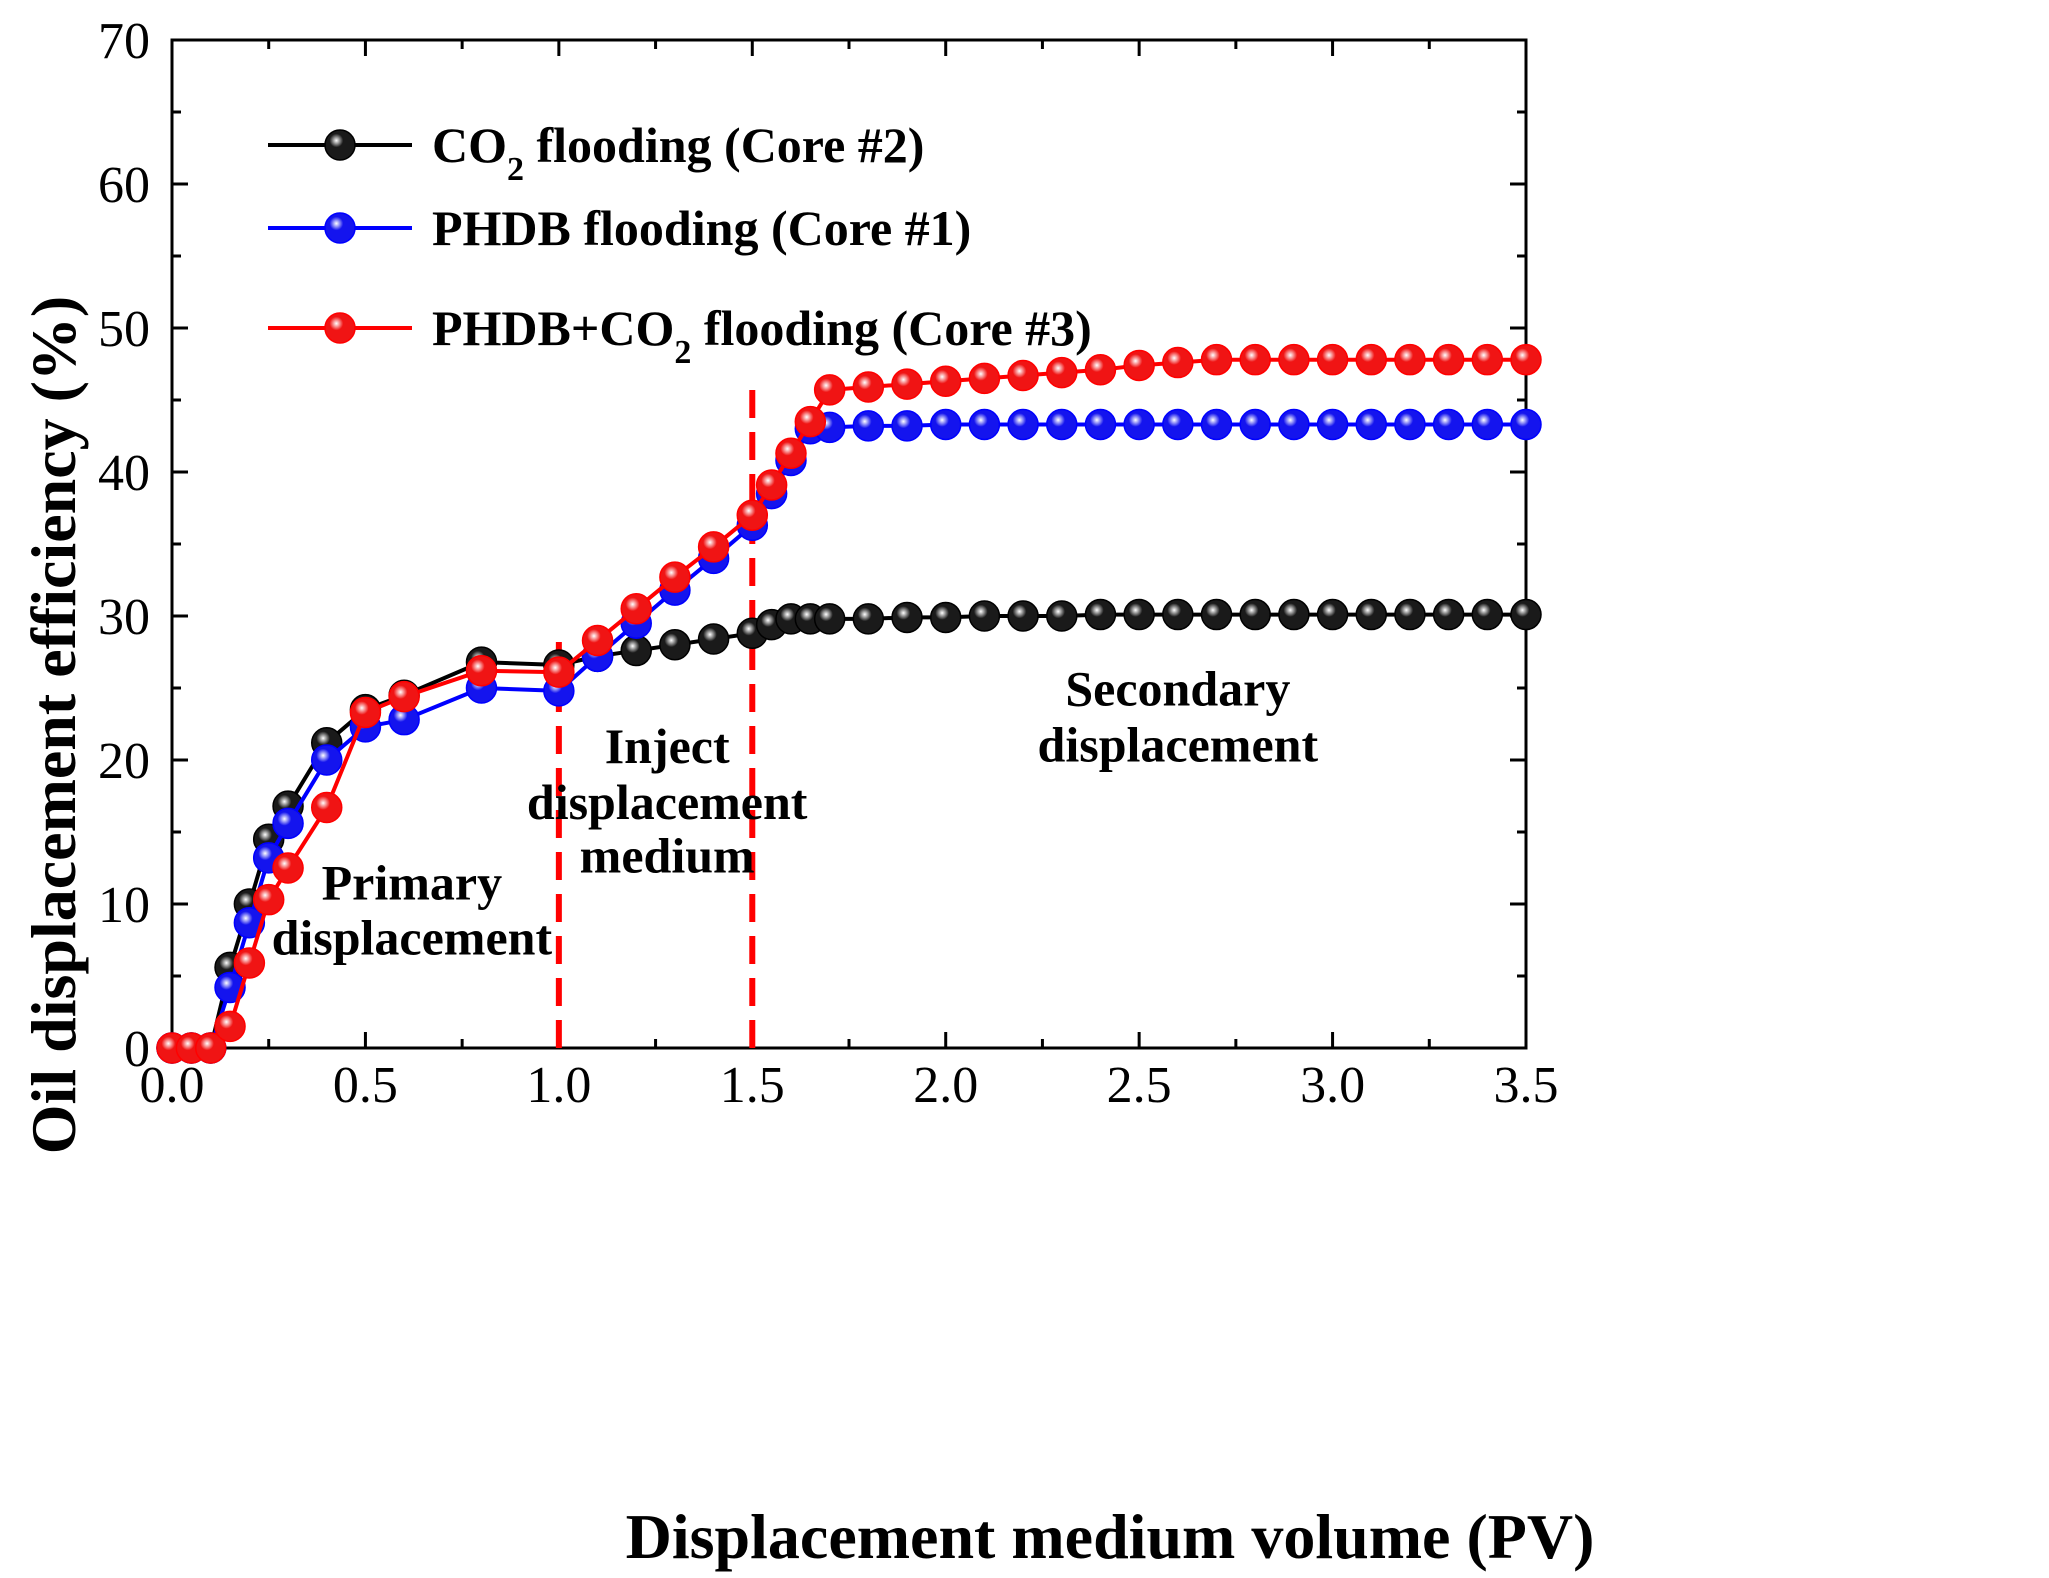  I want to click on legend-entry: PHDB flooding (Core #1), so click(619, 228).